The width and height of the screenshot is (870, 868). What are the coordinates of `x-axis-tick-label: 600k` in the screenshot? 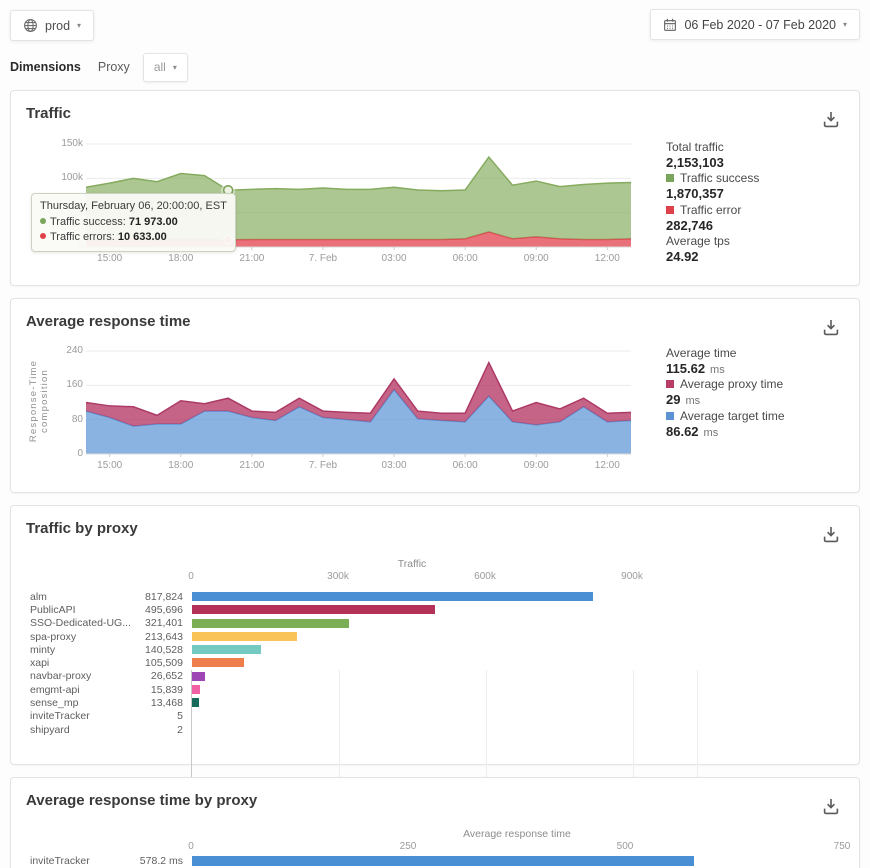 It's located at (485, 576).